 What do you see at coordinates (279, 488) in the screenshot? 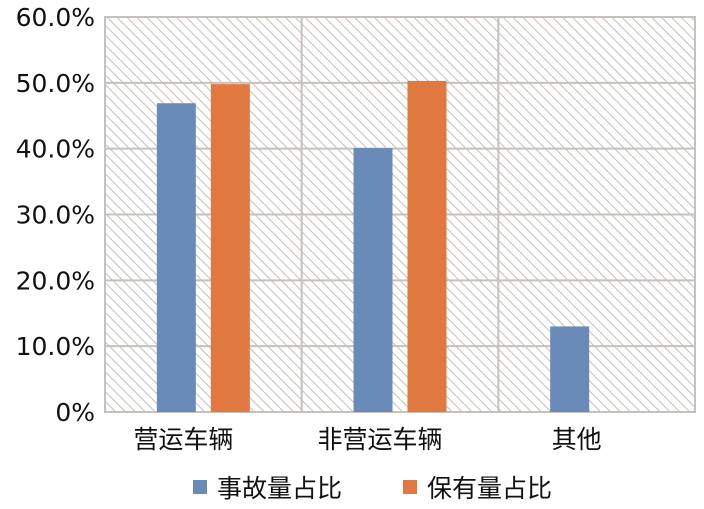
I see `legend-label: 事故量占比` at bounding box center [279, 488].